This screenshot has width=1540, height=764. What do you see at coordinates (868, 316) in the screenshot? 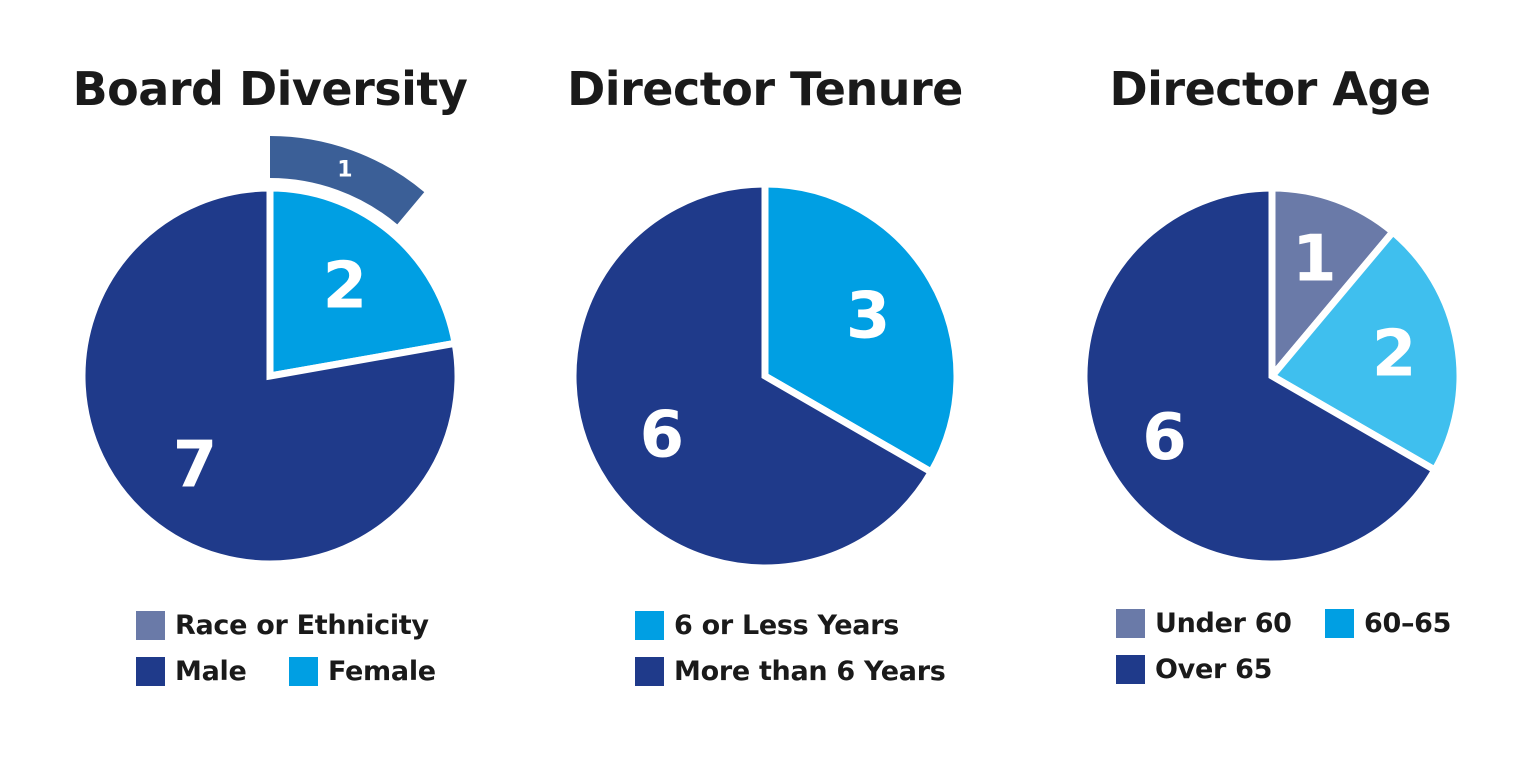
I see `slice-value-label: 3` at bounding box center [868, 316].